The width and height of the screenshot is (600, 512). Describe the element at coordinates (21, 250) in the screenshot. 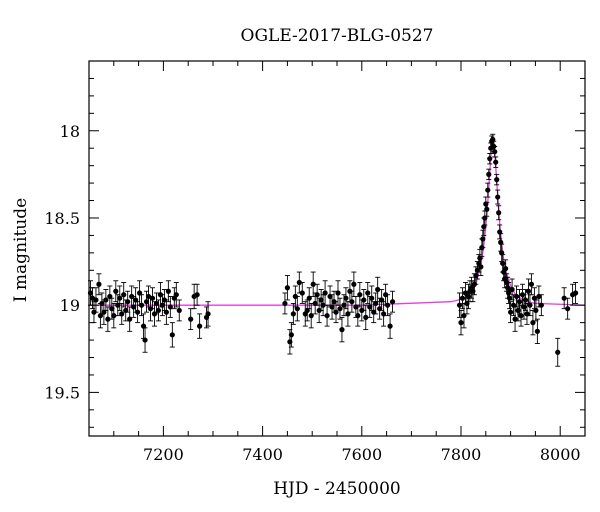

I see `y-axis-label: I magnitude` at that location.